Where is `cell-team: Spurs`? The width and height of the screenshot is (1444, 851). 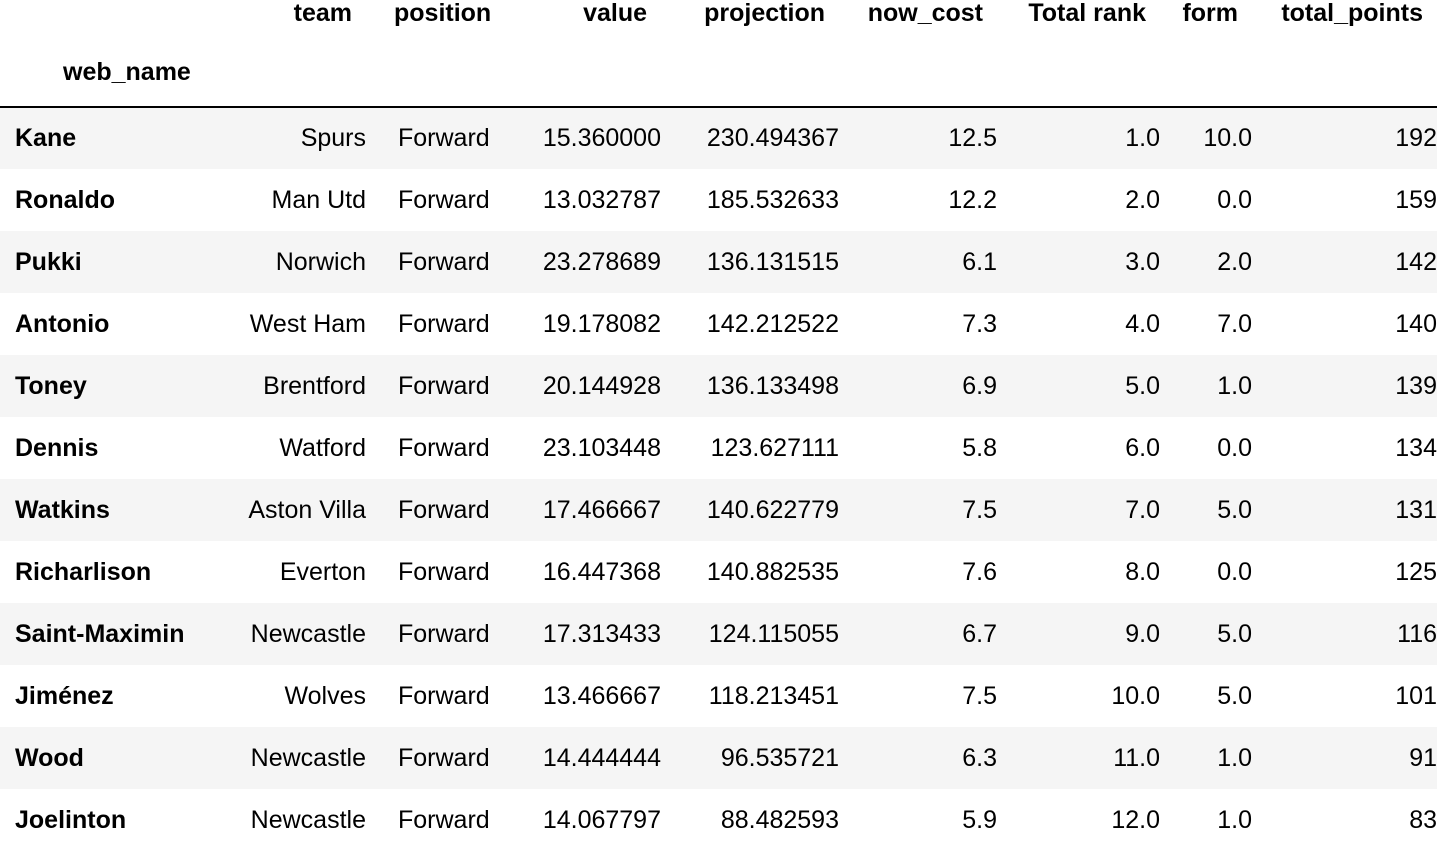 cell-team: Spurs is located at coordinates (333, 138).